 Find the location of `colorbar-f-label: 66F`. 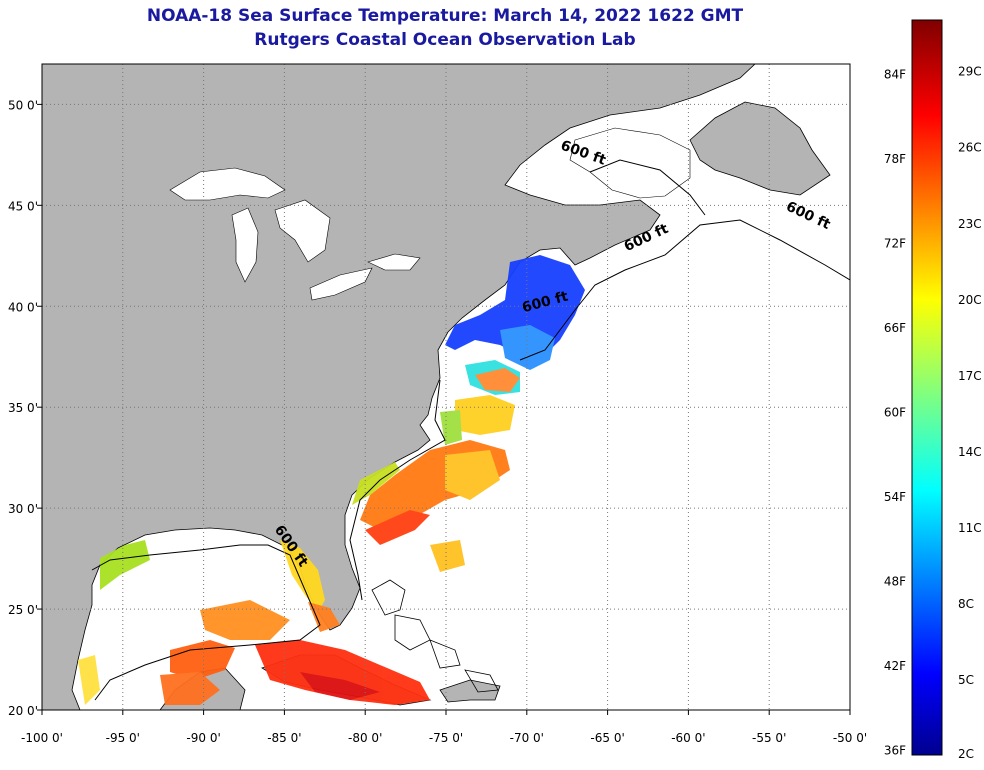

colorbar-f-label: 66F is located at coordinates (895, 328).